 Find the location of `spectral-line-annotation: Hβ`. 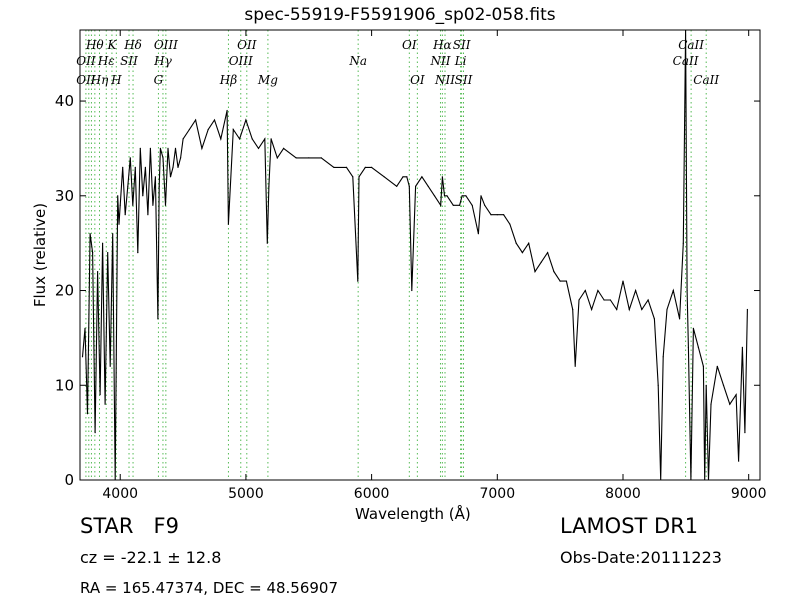

spectral-line-annotation: Hβ is located at coordinates (228, 80).